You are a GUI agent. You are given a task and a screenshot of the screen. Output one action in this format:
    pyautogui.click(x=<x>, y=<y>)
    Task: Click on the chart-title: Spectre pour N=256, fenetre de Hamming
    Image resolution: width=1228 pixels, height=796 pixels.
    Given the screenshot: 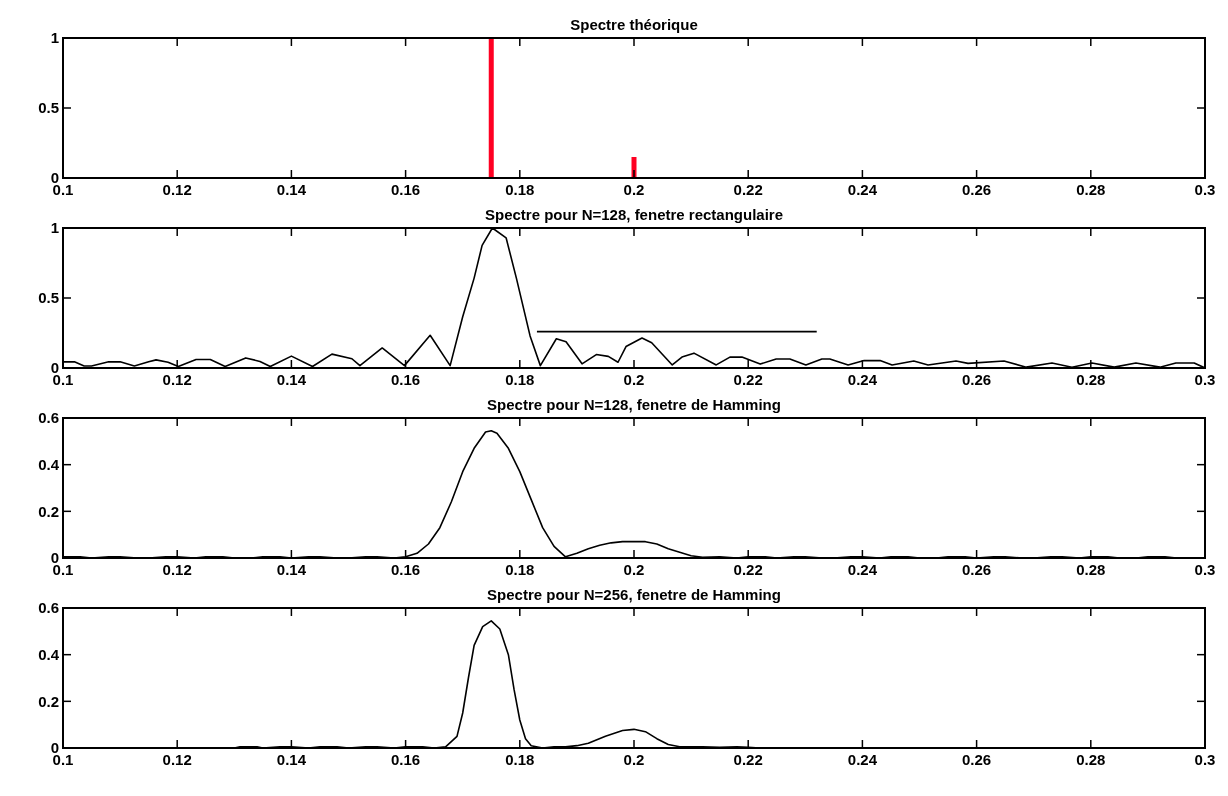 What is the action you would take?
    pyautogui.click(x=634, y=594)
    